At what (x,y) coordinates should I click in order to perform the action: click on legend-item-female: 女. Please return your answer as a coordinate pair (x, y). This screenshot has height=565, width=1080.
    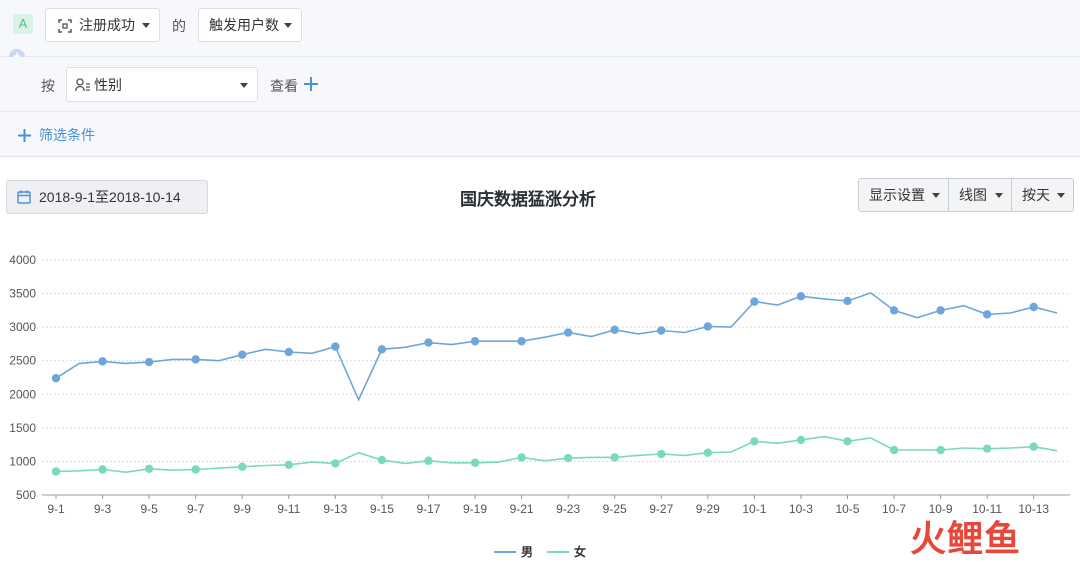
    Looking at the image, I should click on (566, 551).